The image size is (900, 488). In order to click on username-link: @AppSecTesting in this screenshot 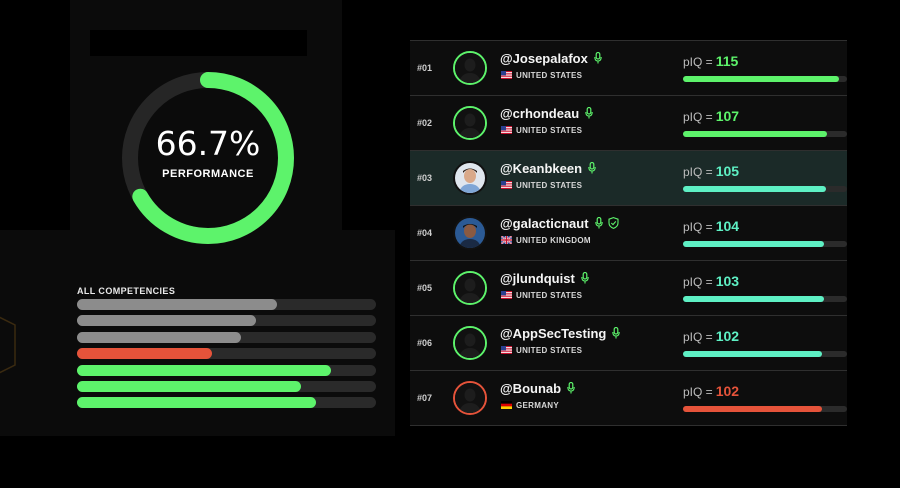, I will do `click(553, 333)`.